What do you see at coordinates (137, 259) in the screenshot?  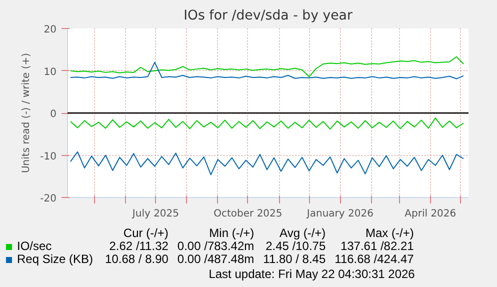 I see `text: 10.68 / 8.90` at bounding box center [137, 259].